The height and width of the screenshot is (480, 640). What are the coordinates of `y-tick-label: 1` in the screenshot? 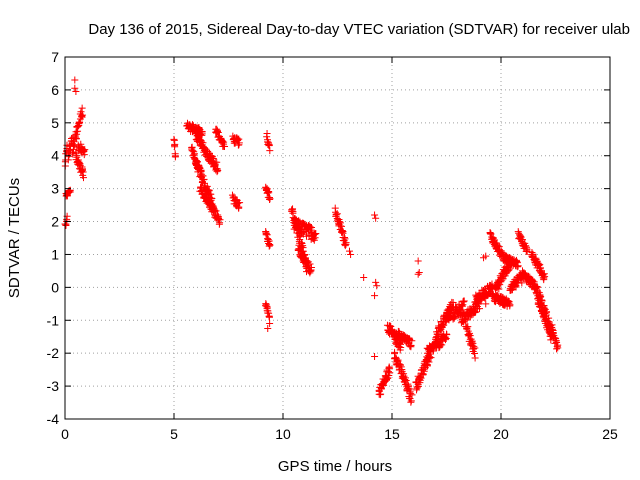 It's located at (55, 254).